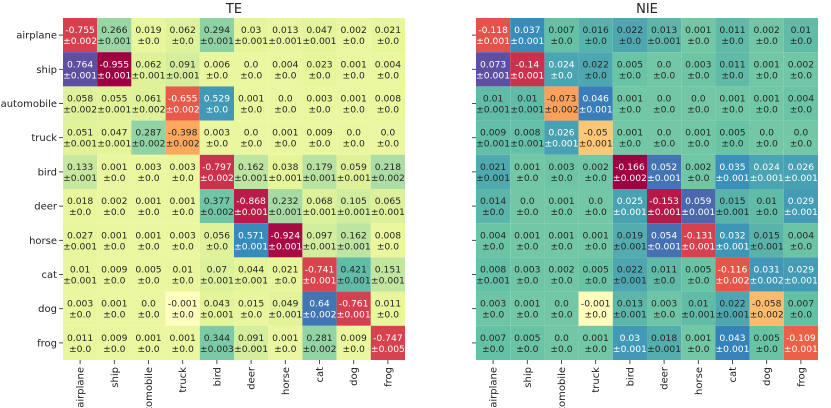  Describe the element at coordinates (596, 167) in the screenshot. I see `cell-value: 0.002` at that location.